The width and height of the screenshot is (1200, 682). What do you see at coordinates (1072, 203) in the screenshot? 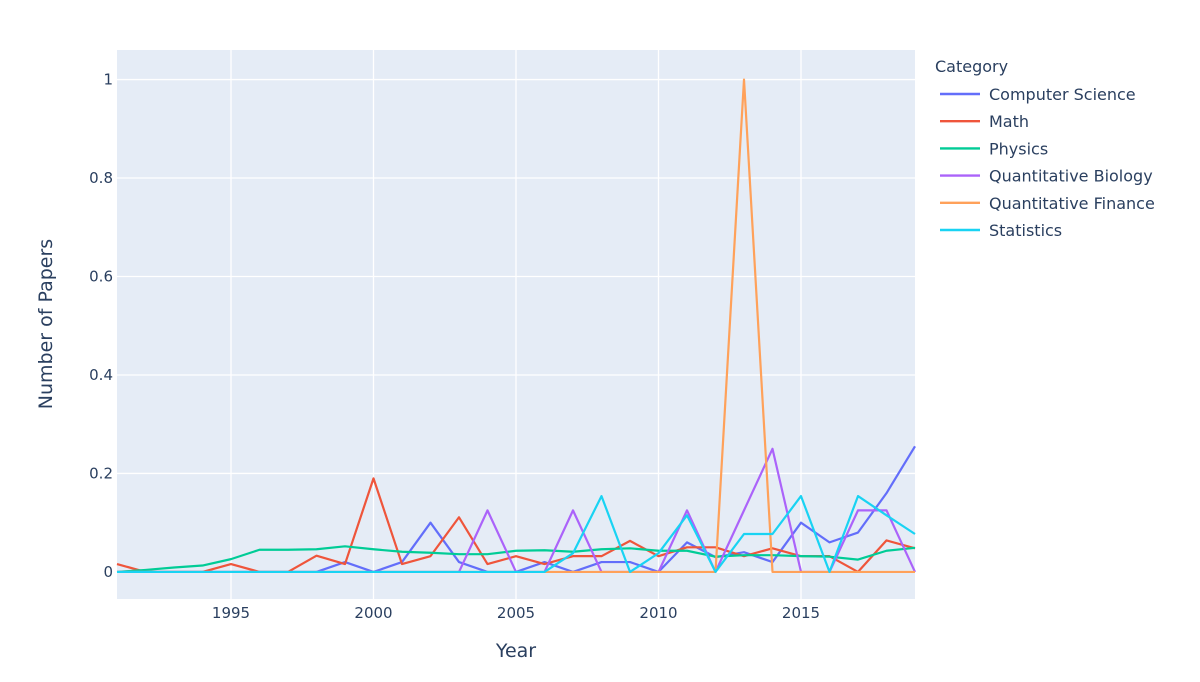
I see `legend-label-quantitative-finance: Quantitative Finance` at bounding box center [1072, 203].